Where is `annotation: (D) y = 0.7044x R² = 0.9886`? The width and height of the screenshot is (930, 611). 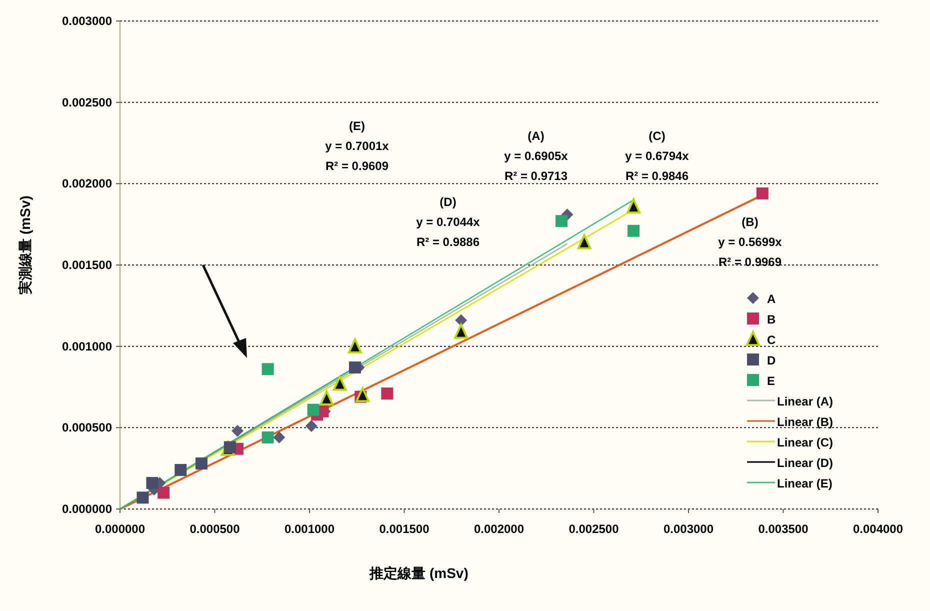 annotation: (D) y = 0.7044x R² = 0.9886 is located at coordinates (448, 222).